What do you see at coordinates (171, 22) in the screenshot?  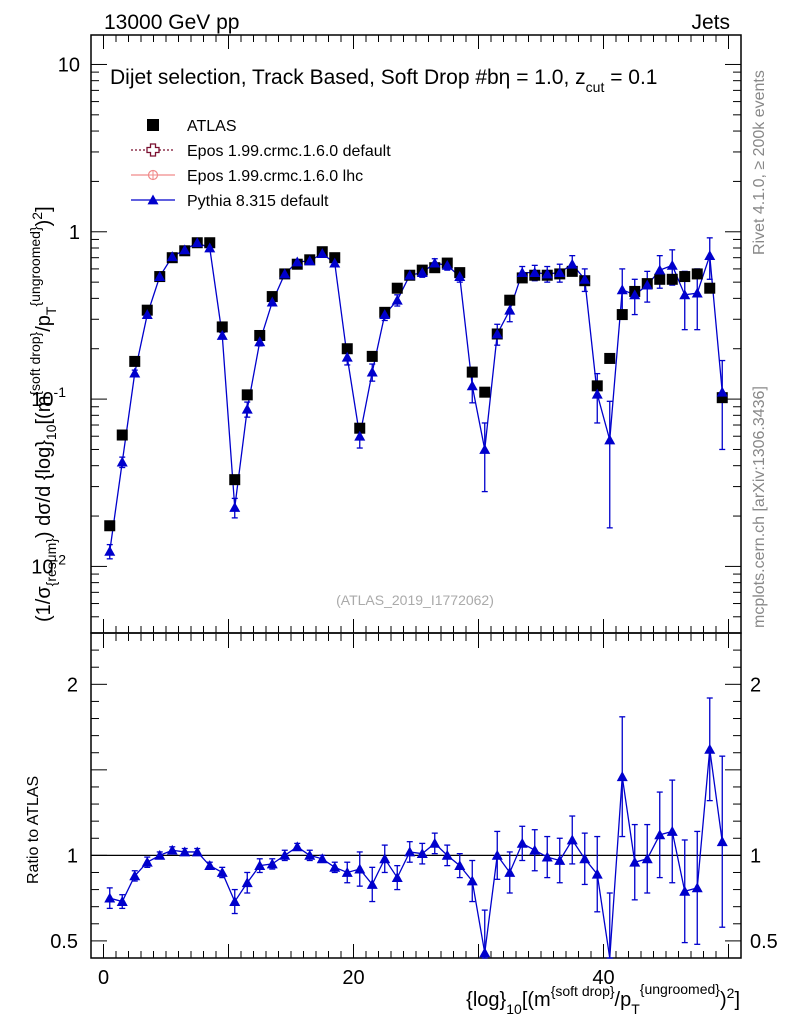 I see `header-energy-label: 13000 GeV pp` at bounding box center [171, 22].